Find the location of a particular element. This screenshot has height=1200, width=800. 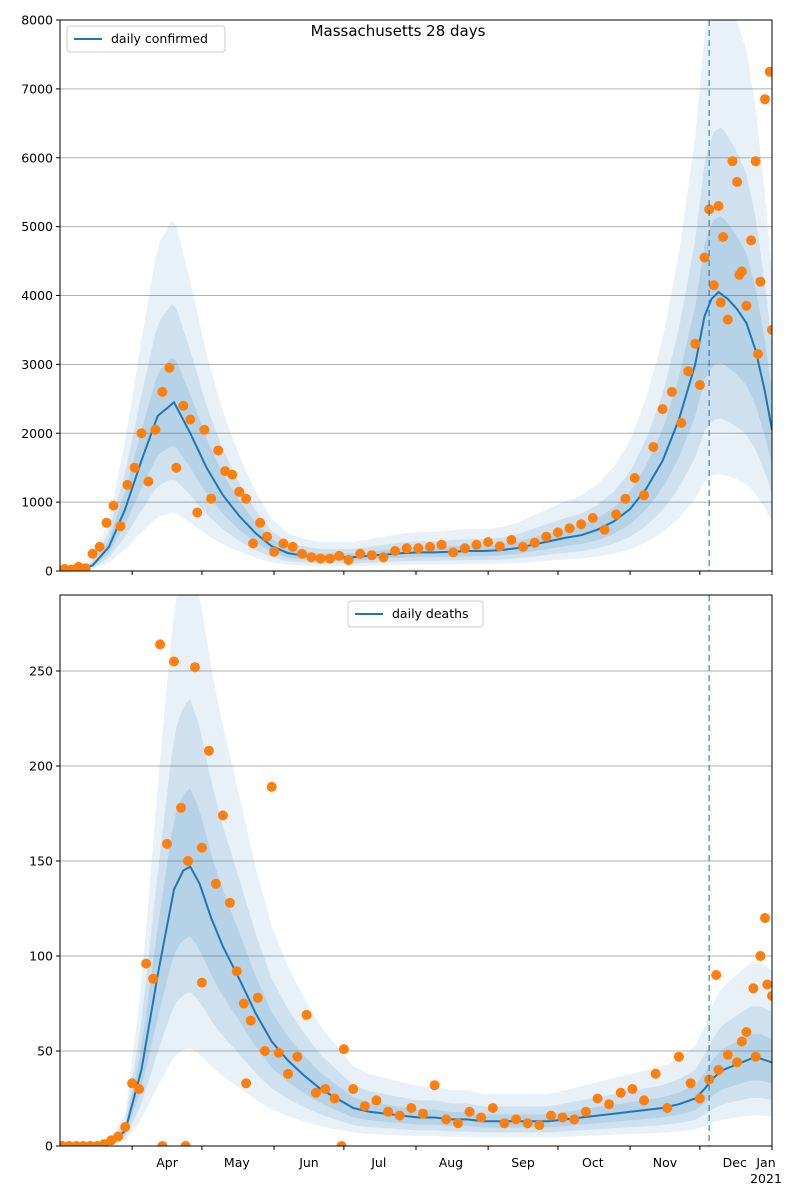

y-tick-label: 2000 is located at coordinates (37, 433).